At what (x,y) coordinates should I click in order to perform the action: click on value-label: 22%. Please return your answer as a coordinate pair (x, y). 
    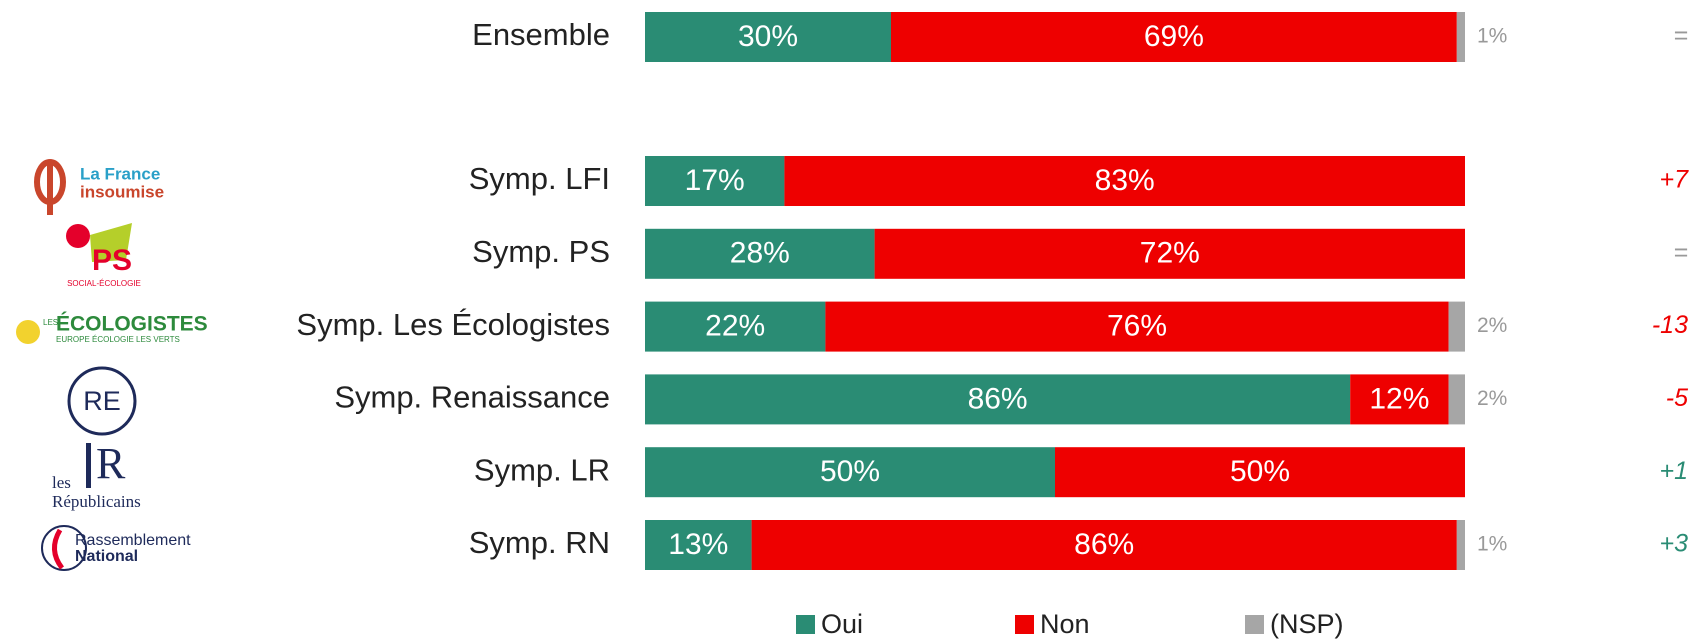
    Looking at the image, I should click on (735, 326).